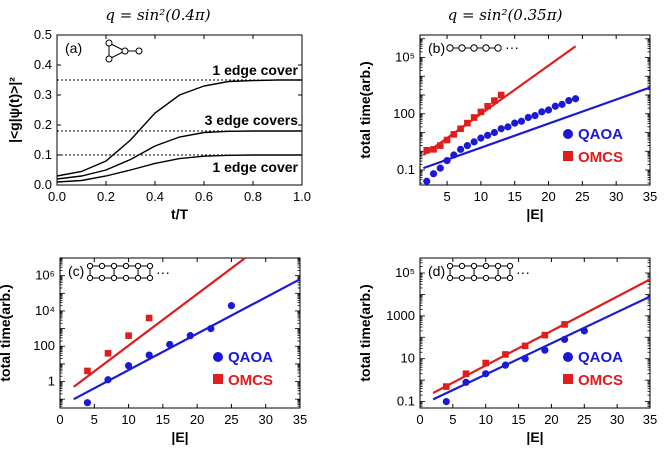  Describe the element at coordinates (14, 110) in the screenshot. I see `y-axis-label: |<g|ψ(t)>|²` at that location.